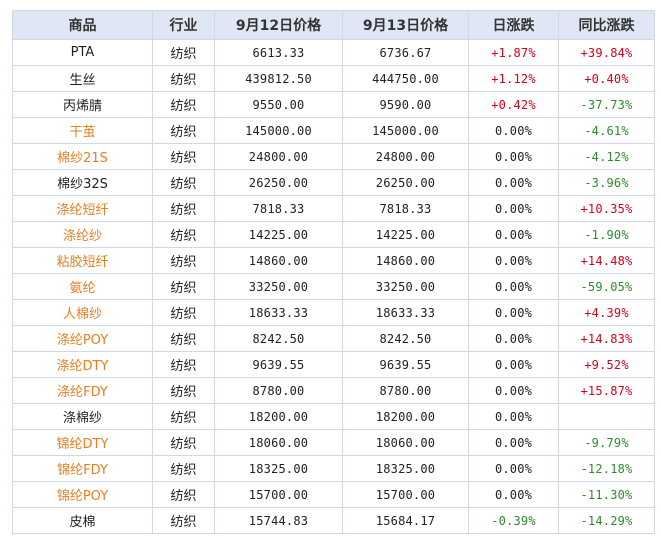  Describe the element at coordinates (513, 78) in the screenshot. I see `daily-change-cell: +1.12%` at that location.